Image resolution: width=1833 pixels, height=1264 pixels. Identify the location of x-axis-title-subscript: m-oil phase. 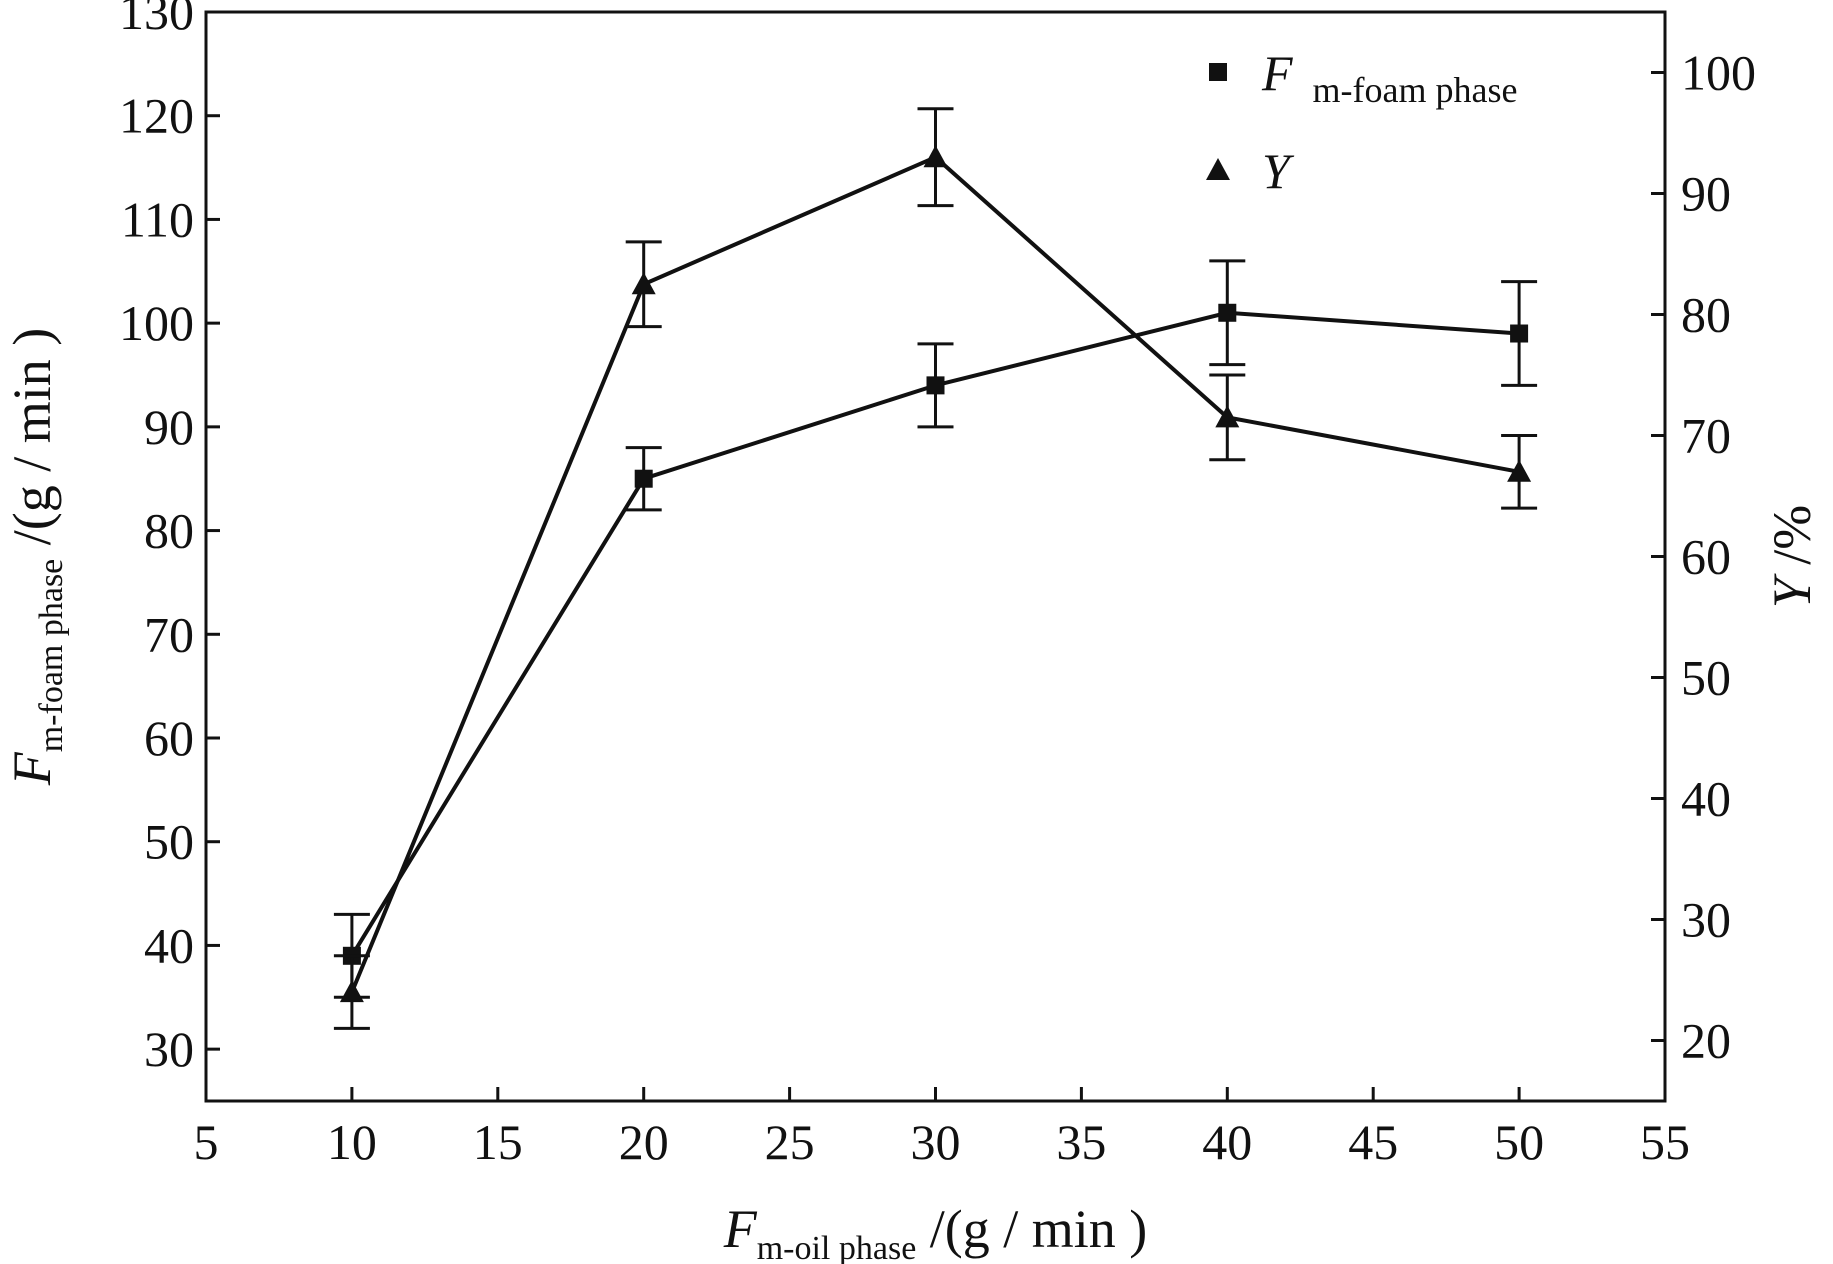
(837, 1247).